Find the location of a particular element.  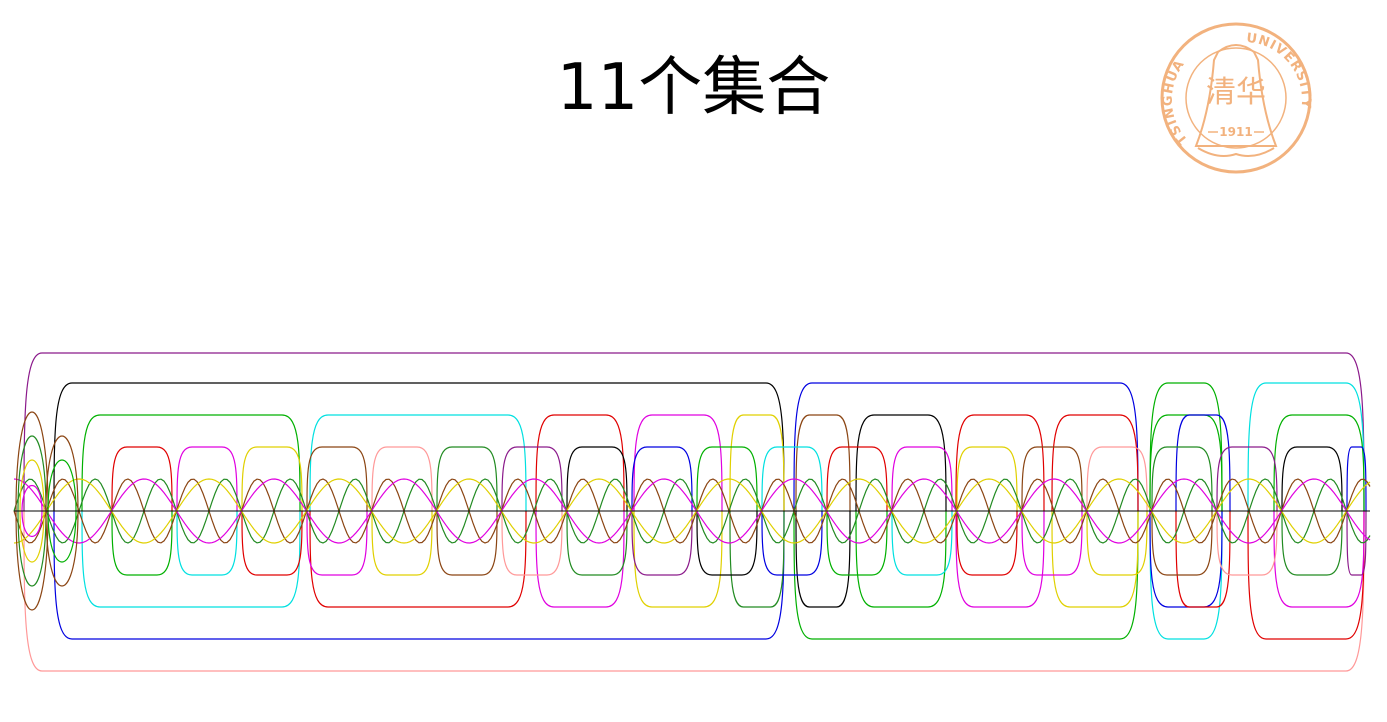

set-wave-brown is located at coordinates (692, 511).